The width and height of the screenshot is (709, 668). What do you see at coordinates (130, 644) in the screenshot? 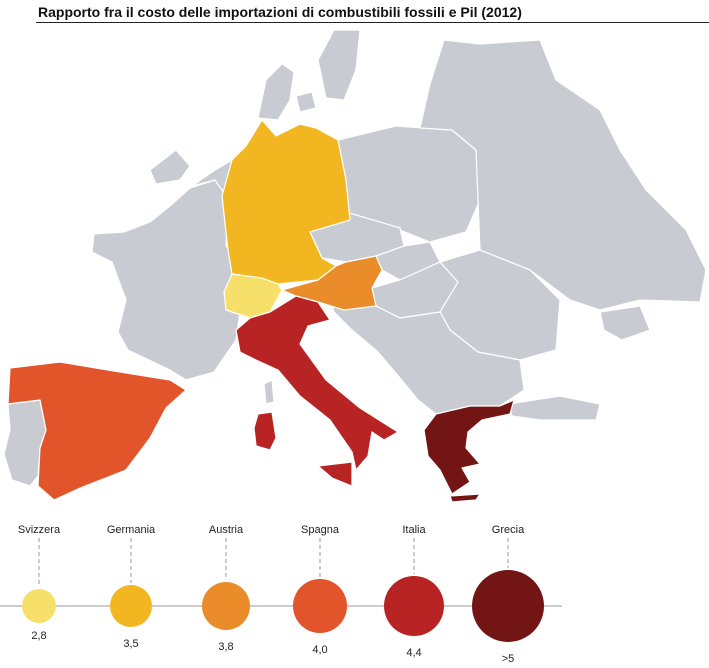
I see `legend-value-label: 3,5` at bounding box center [130, 644].